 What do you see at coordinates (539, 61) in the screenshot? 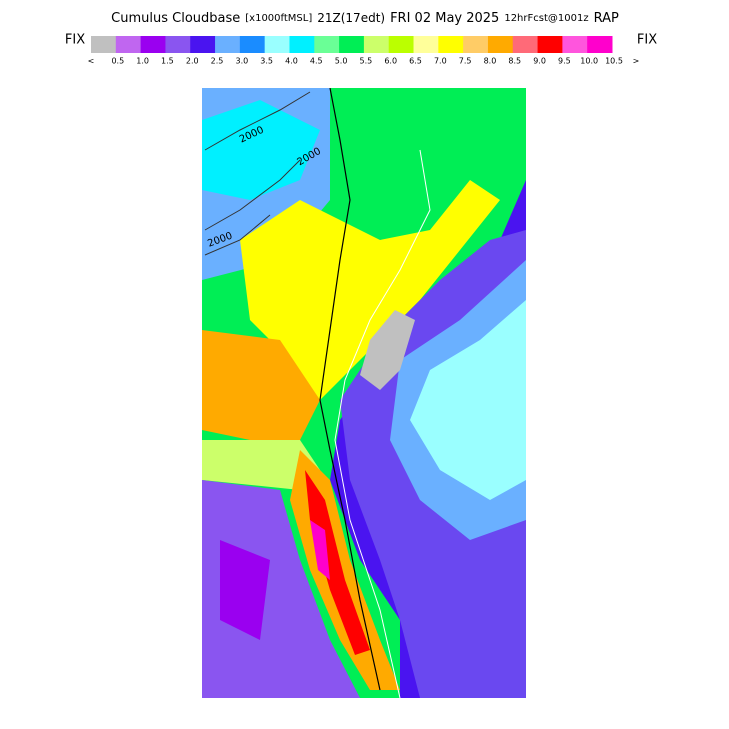
I see `colorbar-label: 9.0` at bounding box center [539, 61].